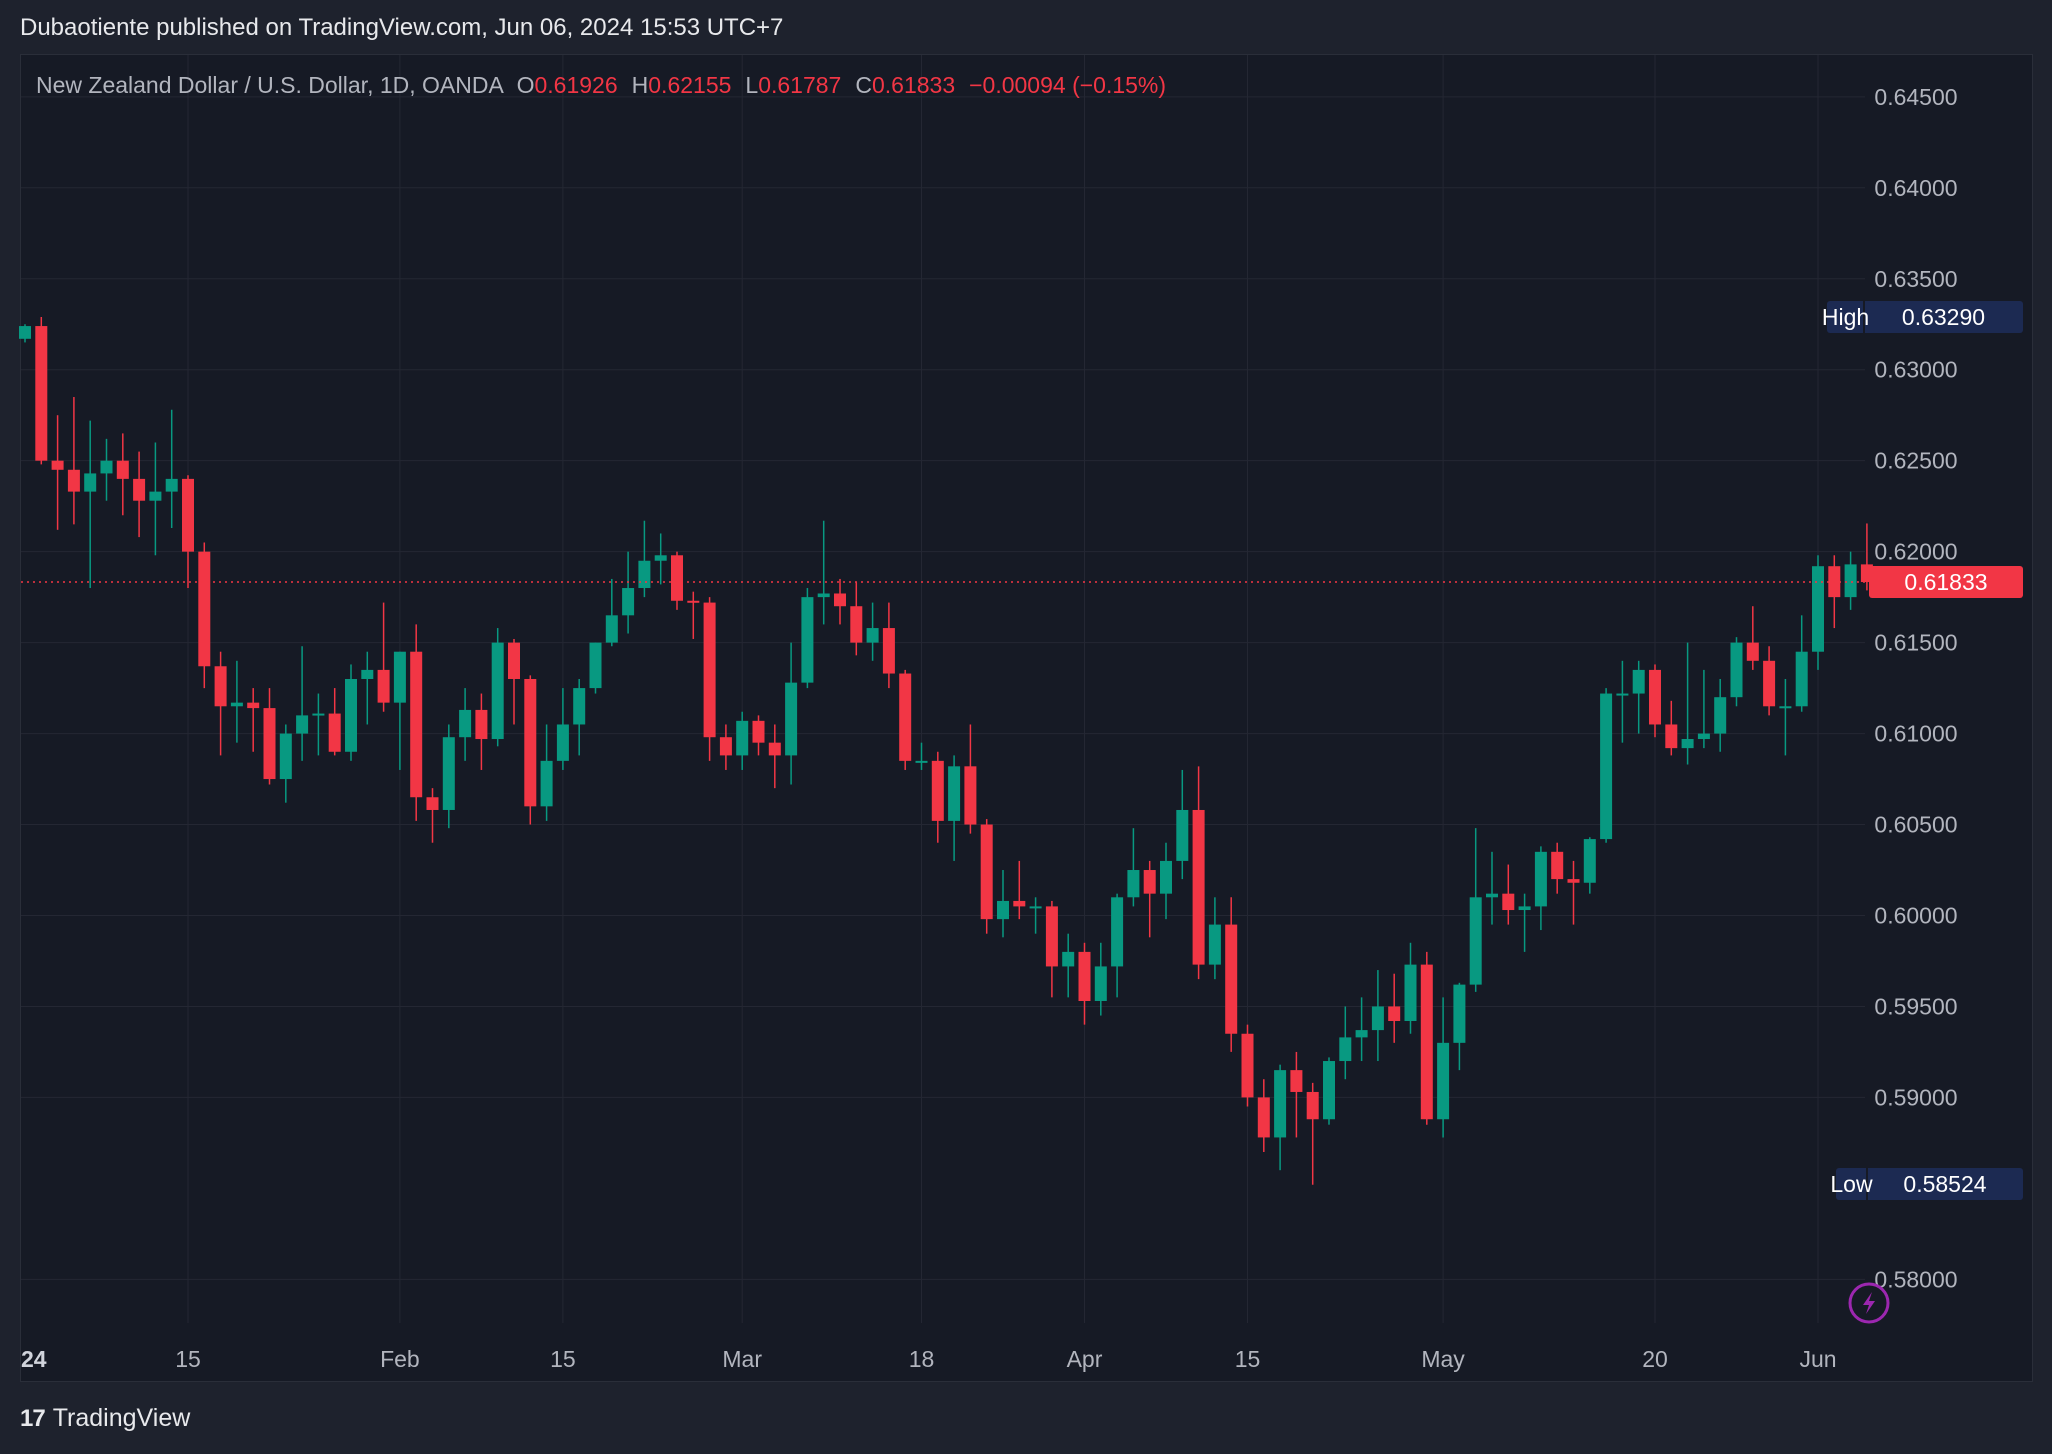 Image resolution: width=2052 pixels, height=1454 pixels. I want to click on low-value: 0.58524, so click(1944, 1184).